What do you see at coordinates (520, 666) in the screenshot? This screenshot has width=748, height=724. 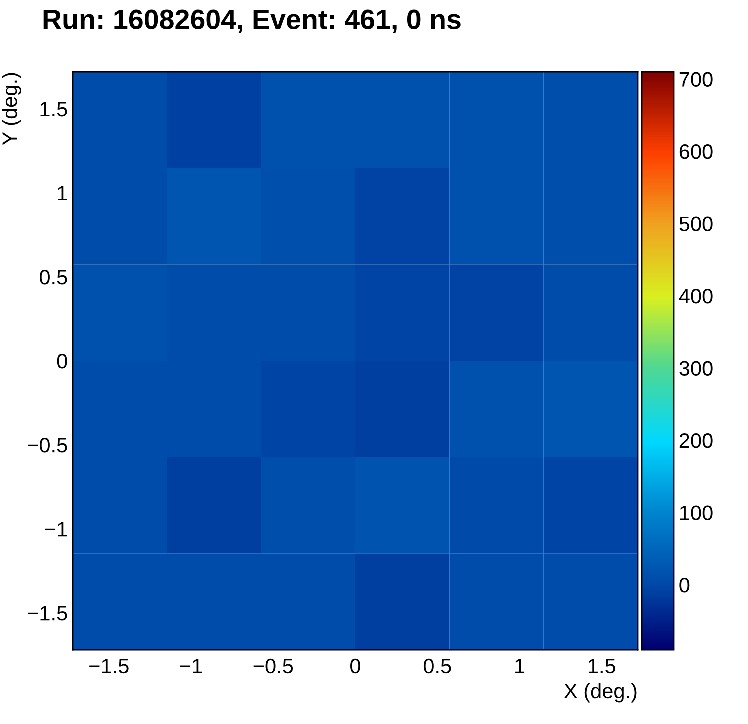 I see `x-tick-label: 1` at bounding box center [520, 666].